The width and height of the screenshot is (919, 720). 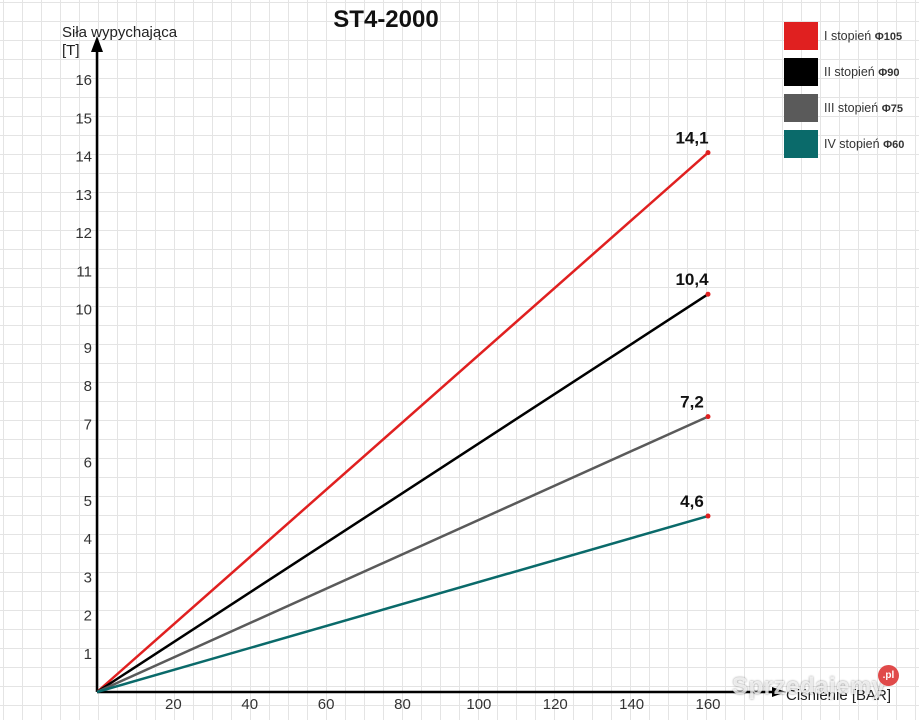 I want to click on legend-diameter-4: Φ60, so click(x=894, y=145).